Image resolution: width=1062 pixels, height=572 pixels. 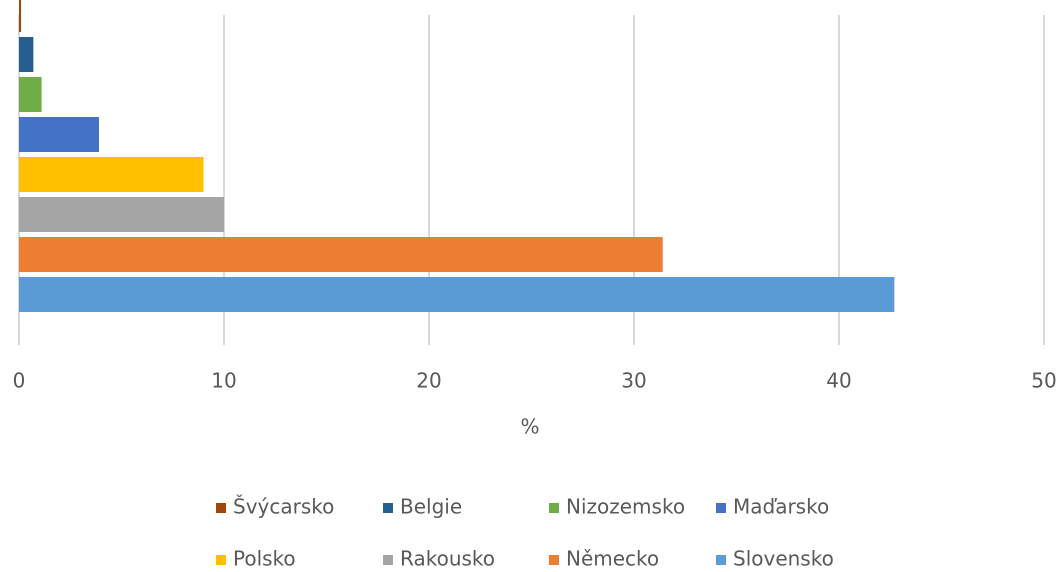 What do you see at coordinates (447, 559) in the screenshot?
I see `legend-label: Rakousko` at bounding box center [447, 559].